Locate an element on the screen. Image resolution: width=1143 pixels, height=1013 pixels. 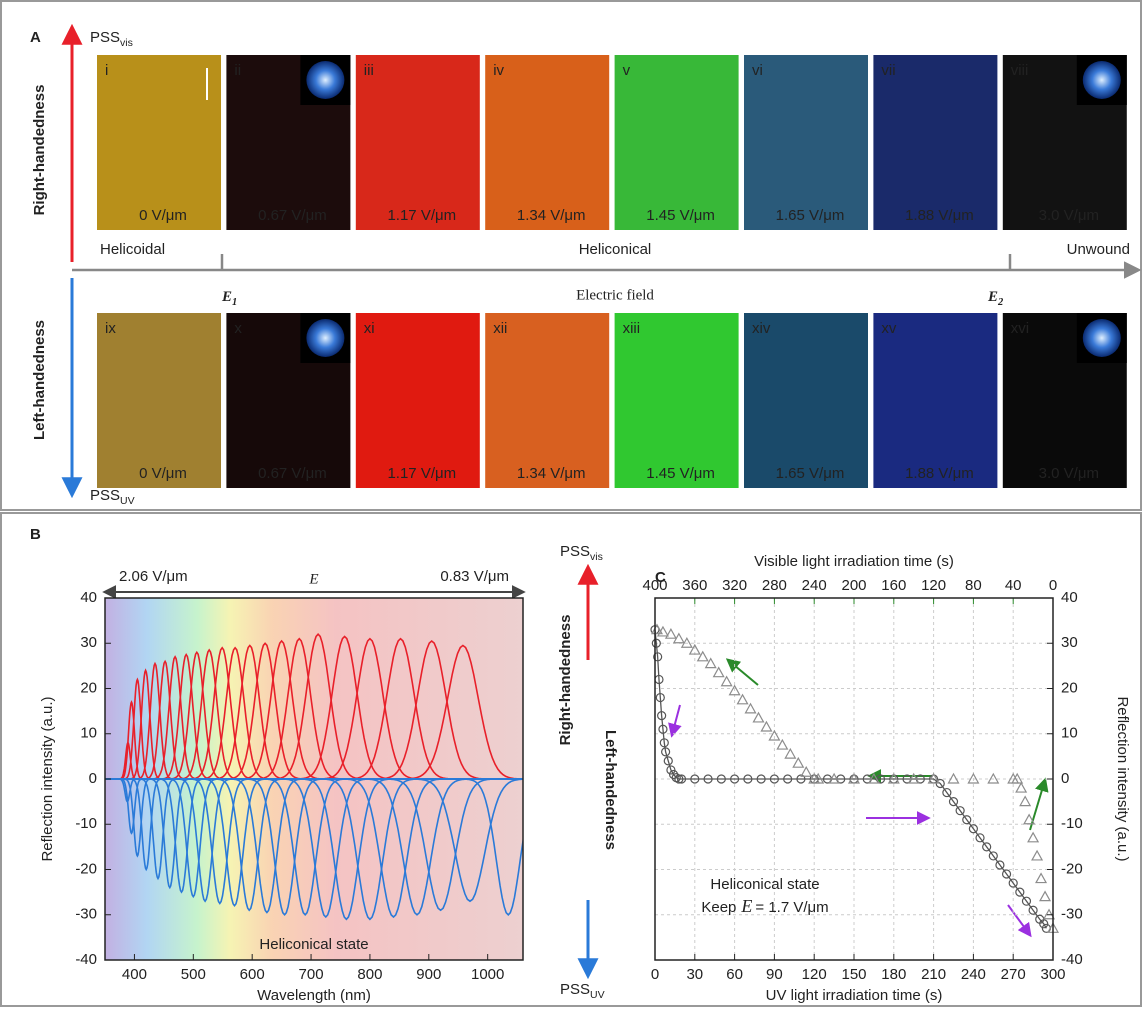
y-tick-label: -20 is located at coordinates (86, 868).